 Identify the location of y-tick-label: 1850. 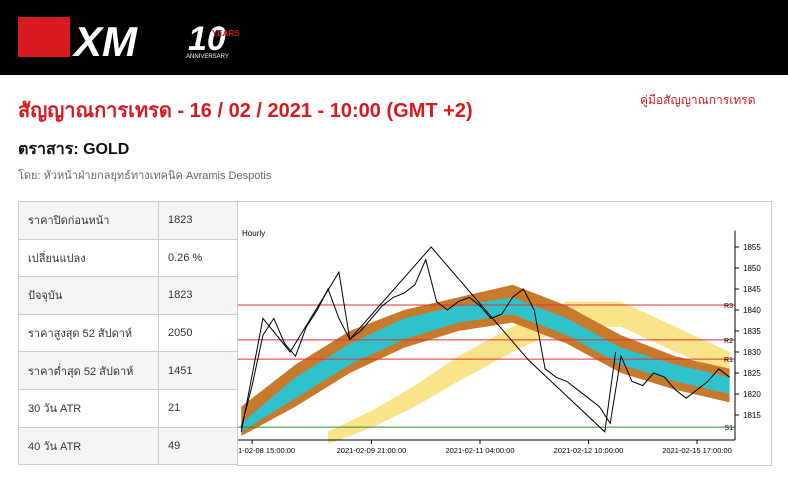
(752, 268).